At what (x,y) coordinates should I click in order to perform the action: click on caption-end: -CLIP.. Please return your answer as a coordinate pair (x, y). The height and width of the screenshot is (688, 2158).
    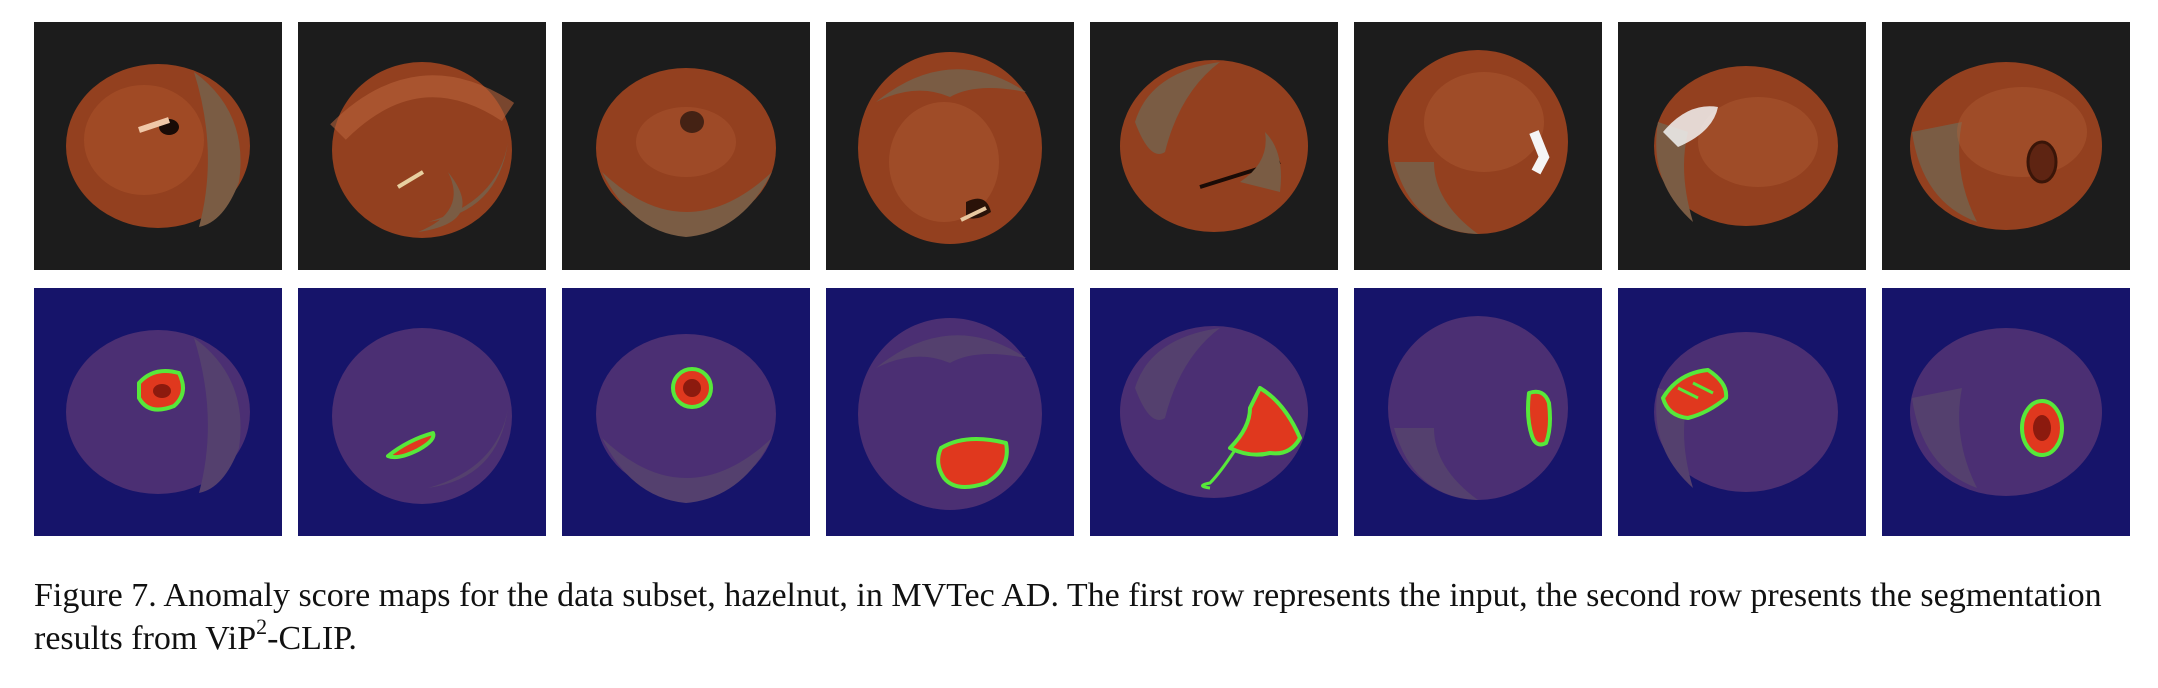
    Looking at the image, I should click on (312, 638).